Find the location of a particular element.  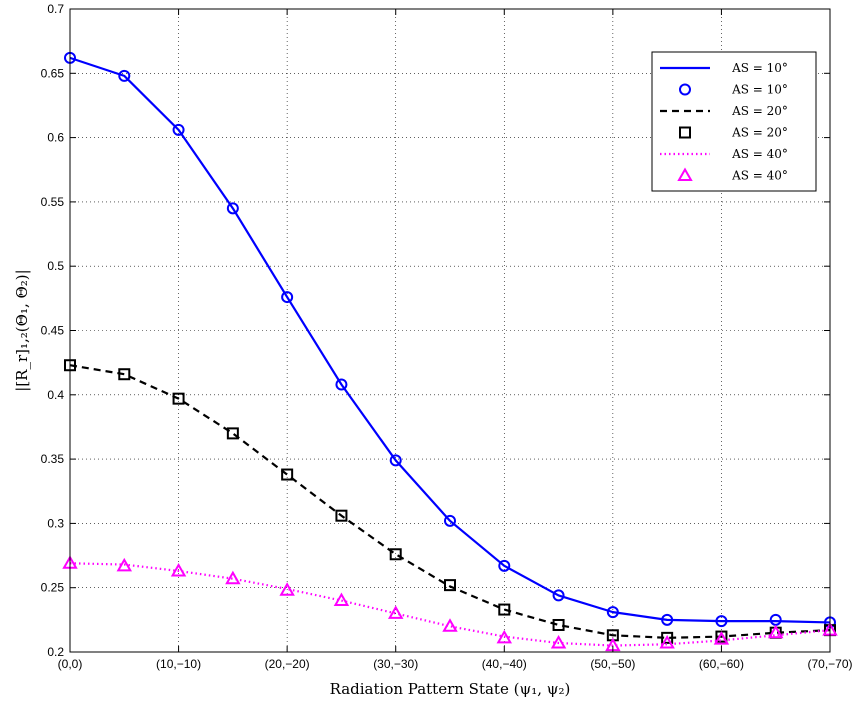

y-tick-label: 0.65 is located at coordinates (53, 73).